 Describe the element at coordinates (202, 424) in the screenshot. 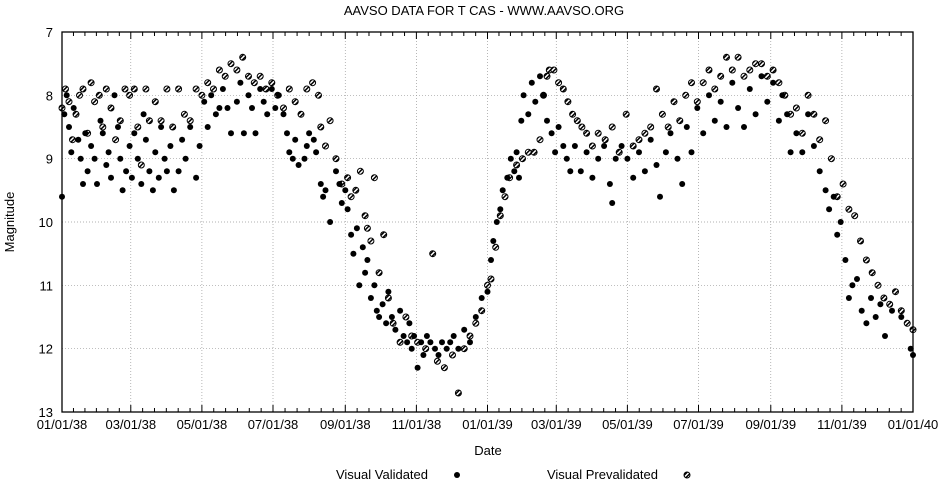

I see `x-tick-label: 05/01/38` at that location.